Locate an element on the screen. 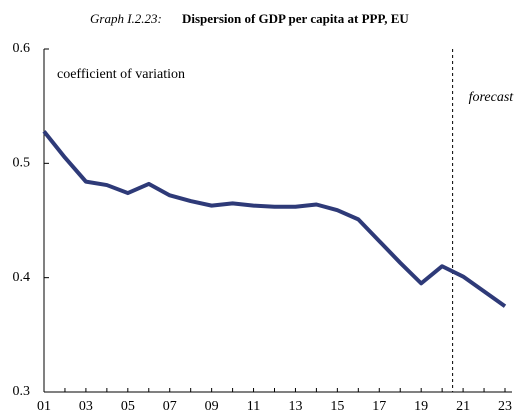 The height and width of the screenshot is (417, 527). title-prefix: Graph I.2.23: is located at coordinates (126, 18).